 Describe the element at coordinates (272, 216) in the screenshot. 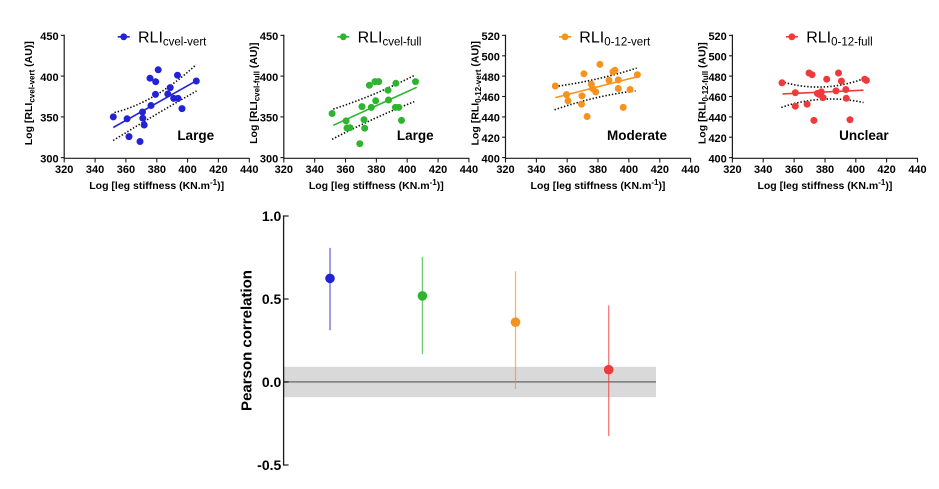

I see `svg-text: 1.0` at that location.